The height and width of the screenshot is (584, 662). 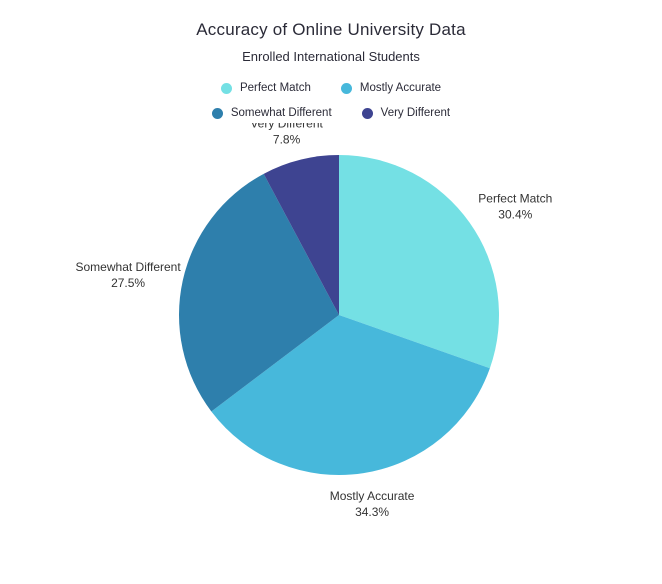 What do you see at coordinates (415, 113) in the screenshot?
I see `legend-label-very-different: Very Different` at bounding box center [415, 113].